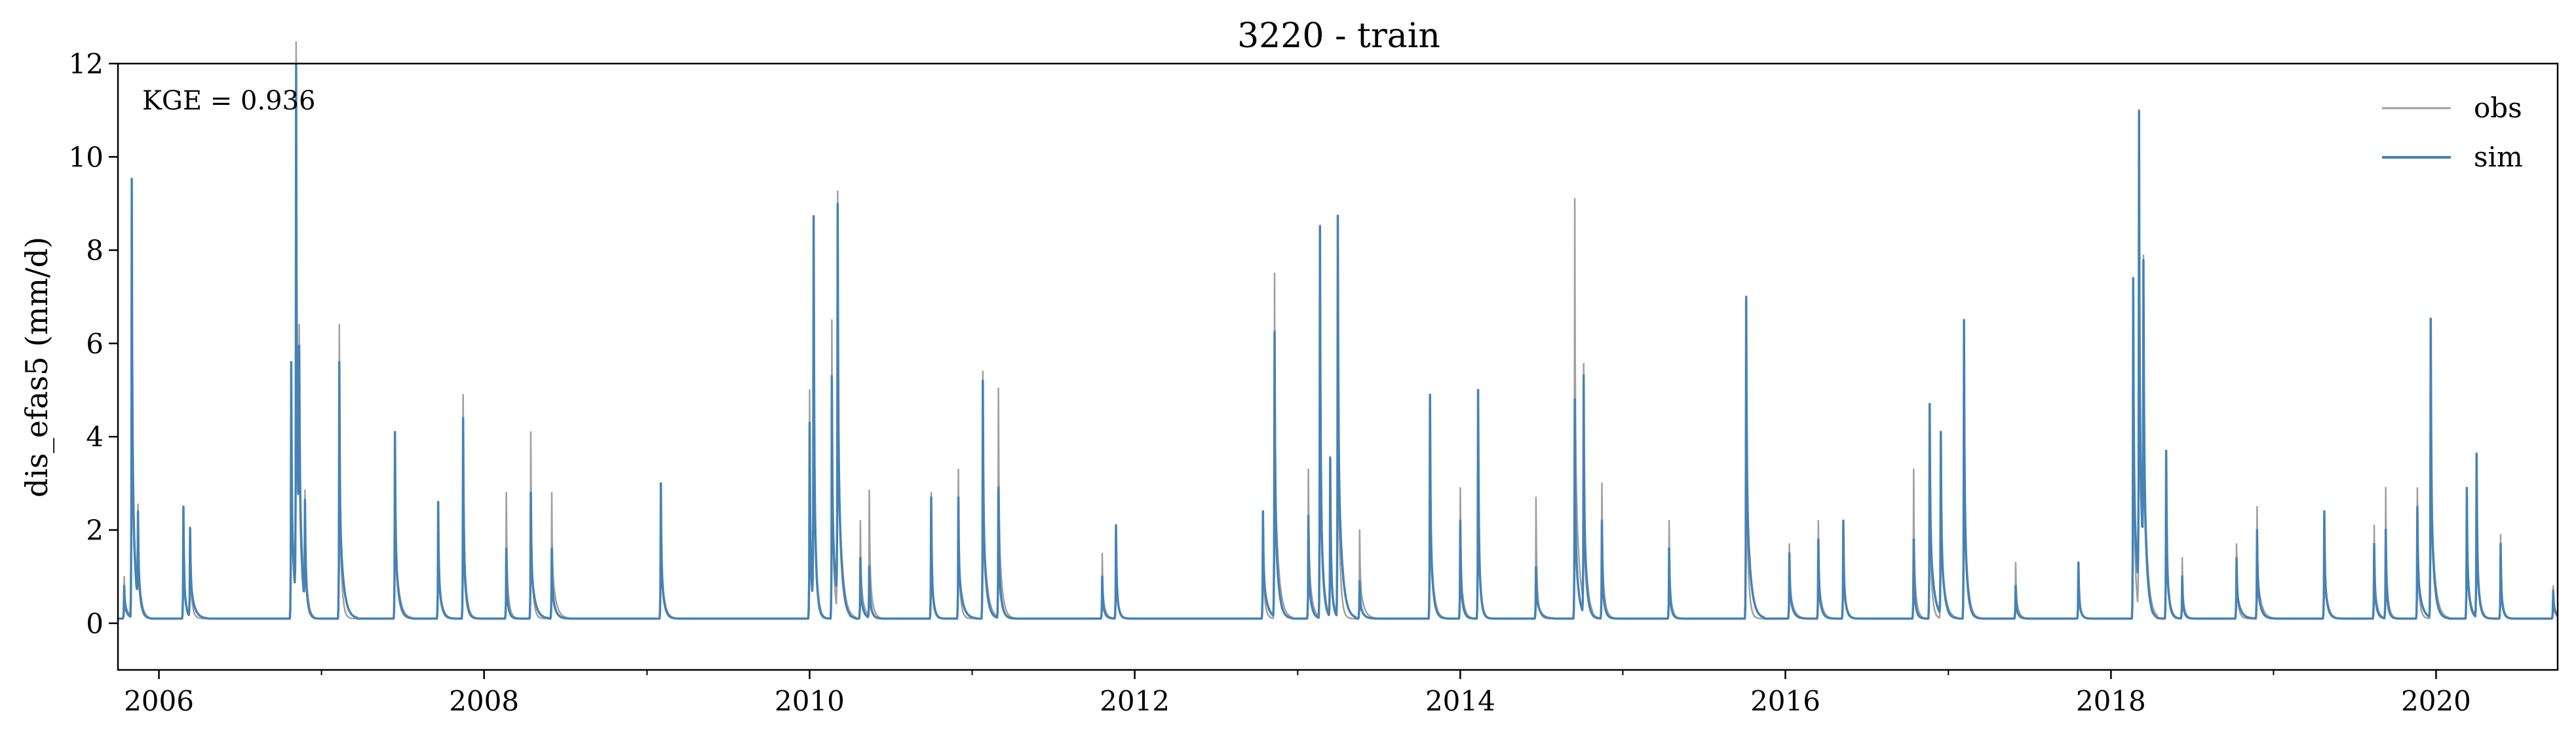 The height and width of the screenshot is (742, 2576). I want to click on x-tick-label: 2010, so click(810, 701).